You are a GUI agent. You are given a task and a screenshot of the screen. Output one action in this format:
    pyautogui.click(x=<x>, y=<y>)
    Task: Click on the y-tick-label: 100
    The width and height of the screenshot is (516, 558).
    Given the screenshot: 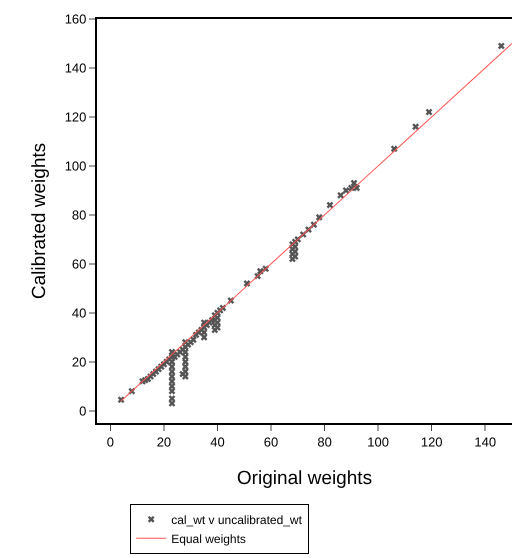 What is the action you would take?
    pyautogui.click(x=75, y=166)
    